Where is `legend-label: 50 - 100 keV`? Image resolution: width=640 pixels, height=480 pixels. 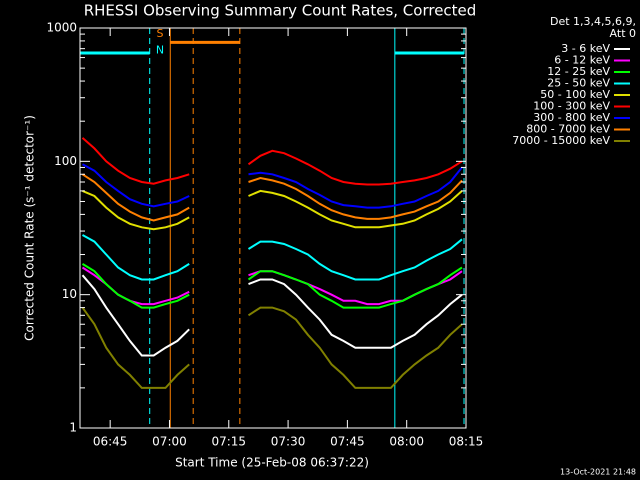
legend-label: 50 - 100 keV is located at coordinates (575, 94).